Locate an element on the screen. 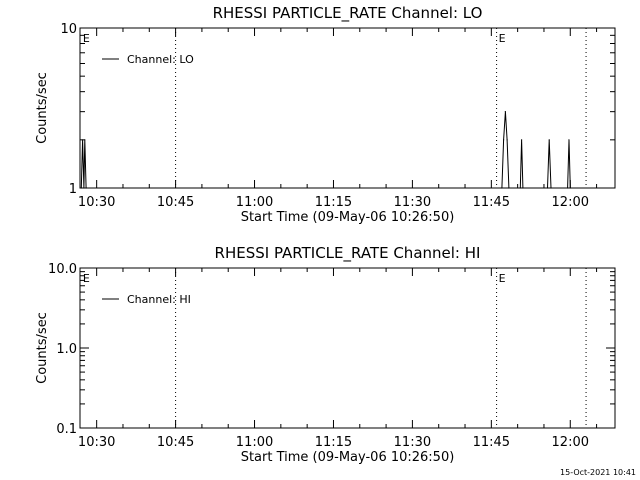  legend-label: Channel: LO is located at coordinates (160, 59).